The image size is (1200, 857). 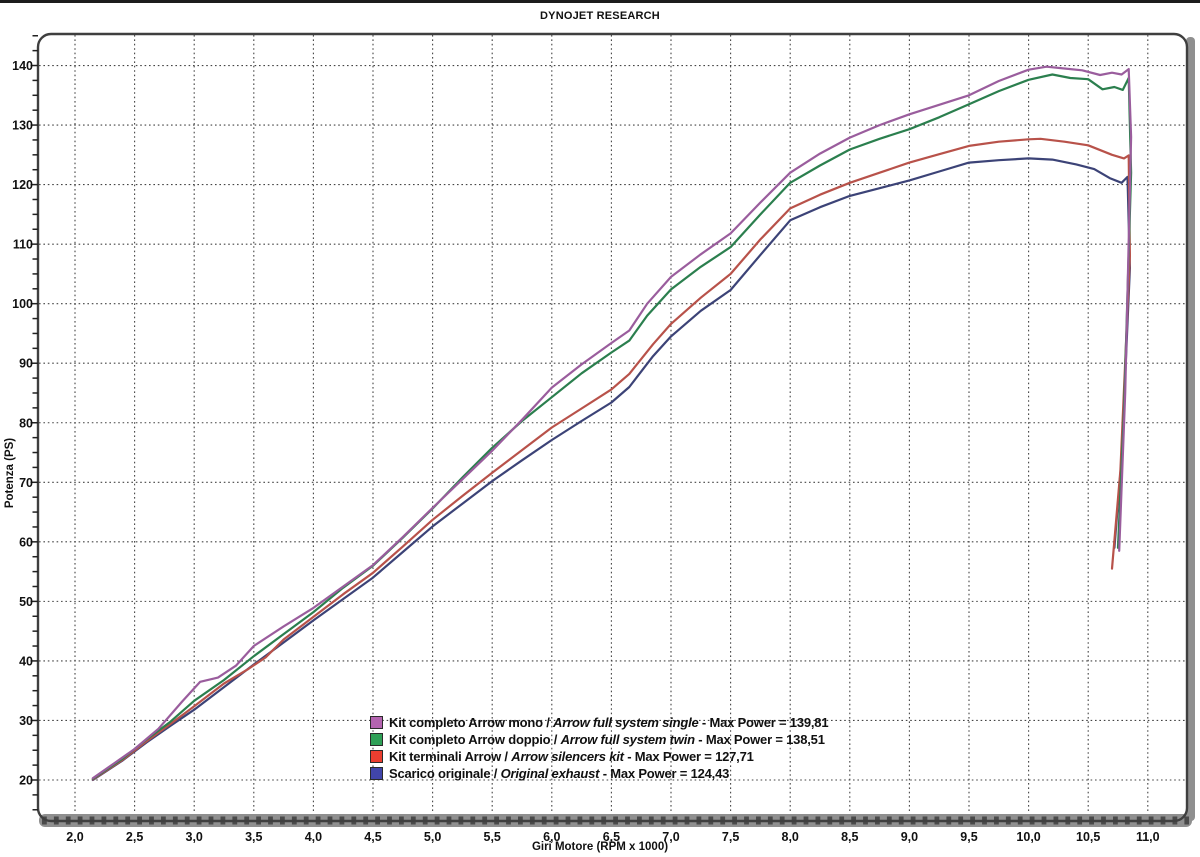 I want to click on x-tick-label: 10,5, so click(x=1088, y=837).